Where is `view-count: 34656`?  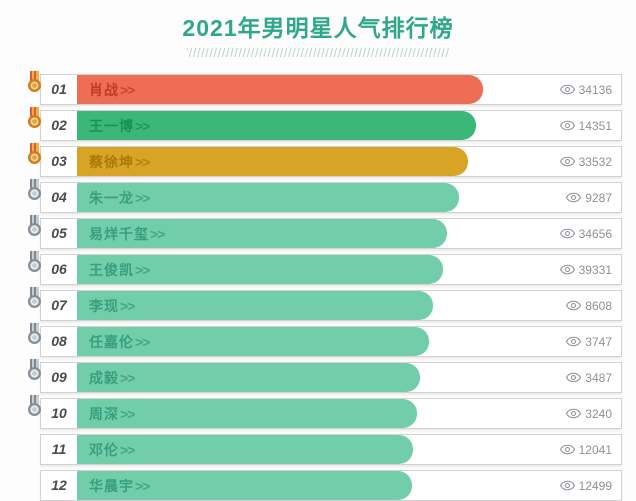
view-count: 34656 is located at coordinates (585, 233).